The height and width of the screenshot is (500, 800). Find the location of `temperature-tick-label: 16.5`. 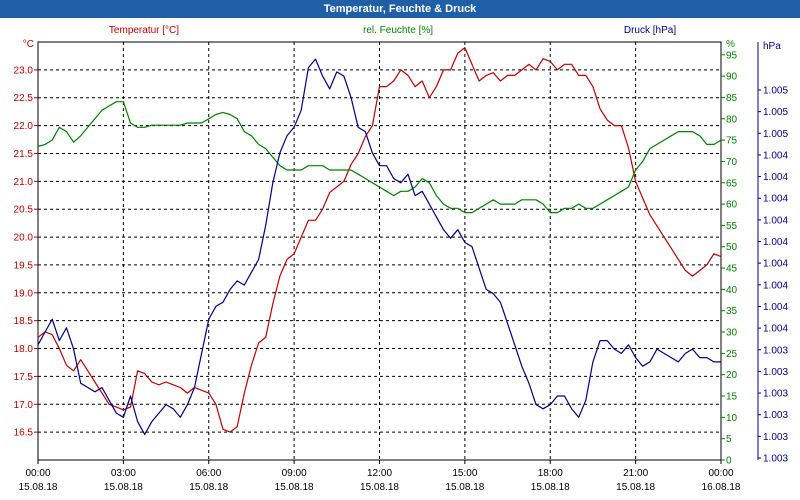

temperature-tick-label: 16.5 is located at coordinates (24, 433).